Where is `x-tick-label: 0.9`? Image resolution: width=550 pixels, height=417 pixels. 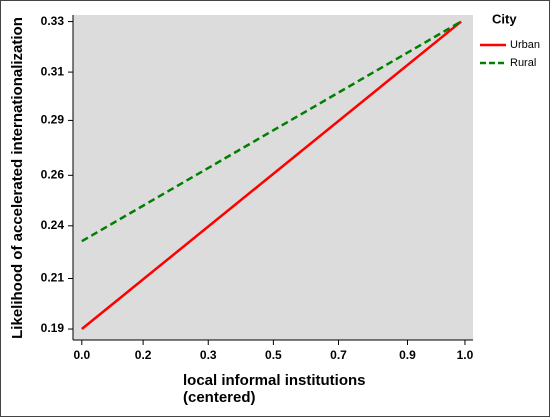 x-tick-label: 0.9 is located at coordinates (407, 355).